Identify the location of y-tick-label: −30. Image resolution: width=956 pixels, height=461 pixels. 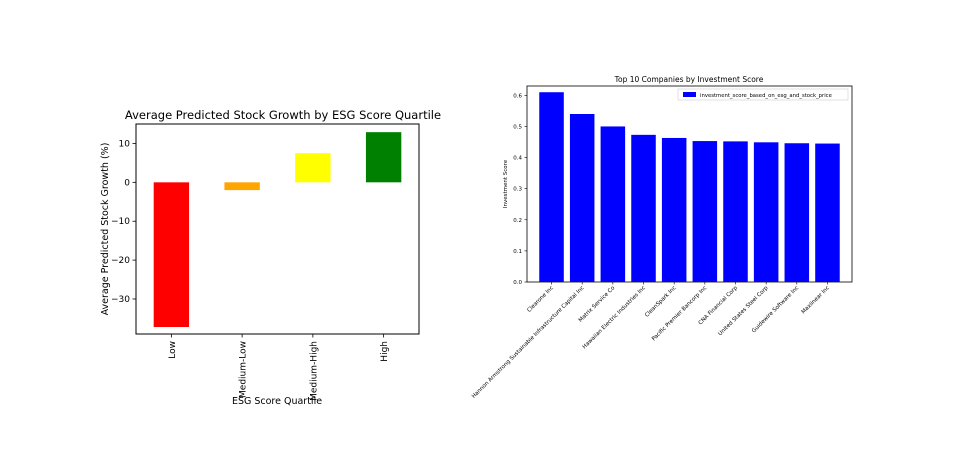
(120, 300).